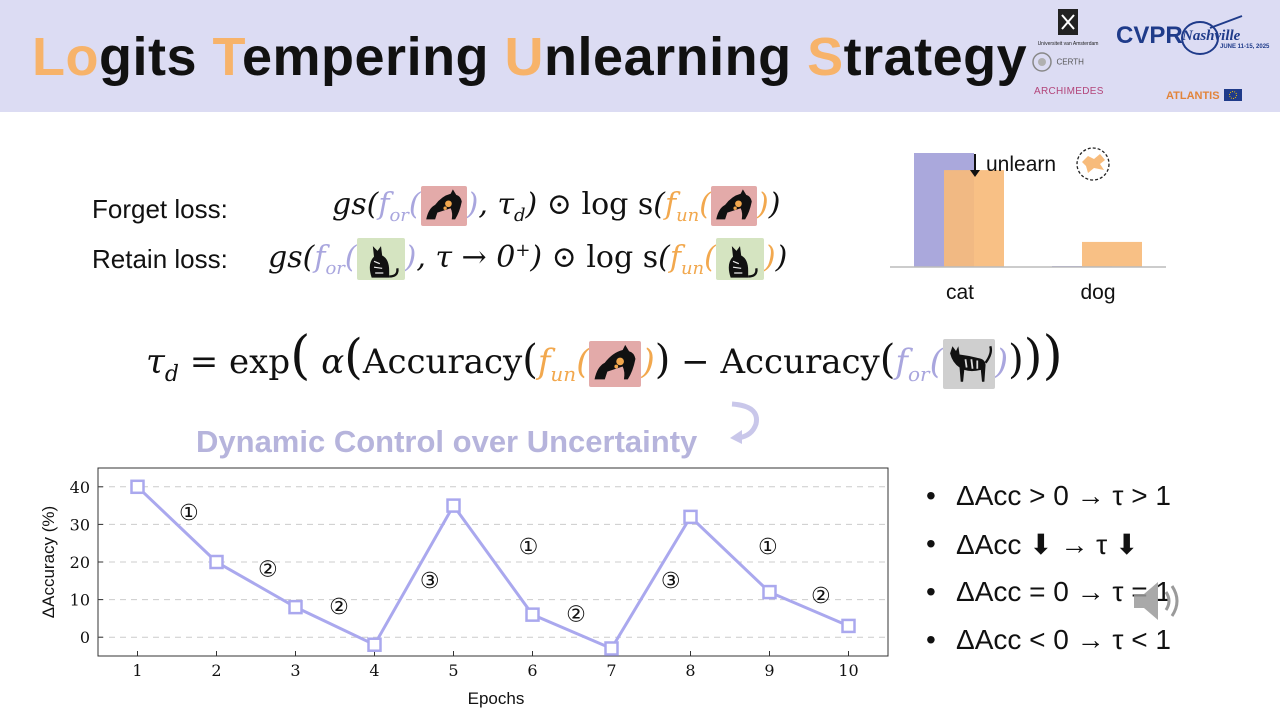 The width and height of the screenshot is (1280, 720). What do you see at coordinates (676, 57) in the screenshot?
I see `title-part: nlearning` at bounding box center [676, 57].